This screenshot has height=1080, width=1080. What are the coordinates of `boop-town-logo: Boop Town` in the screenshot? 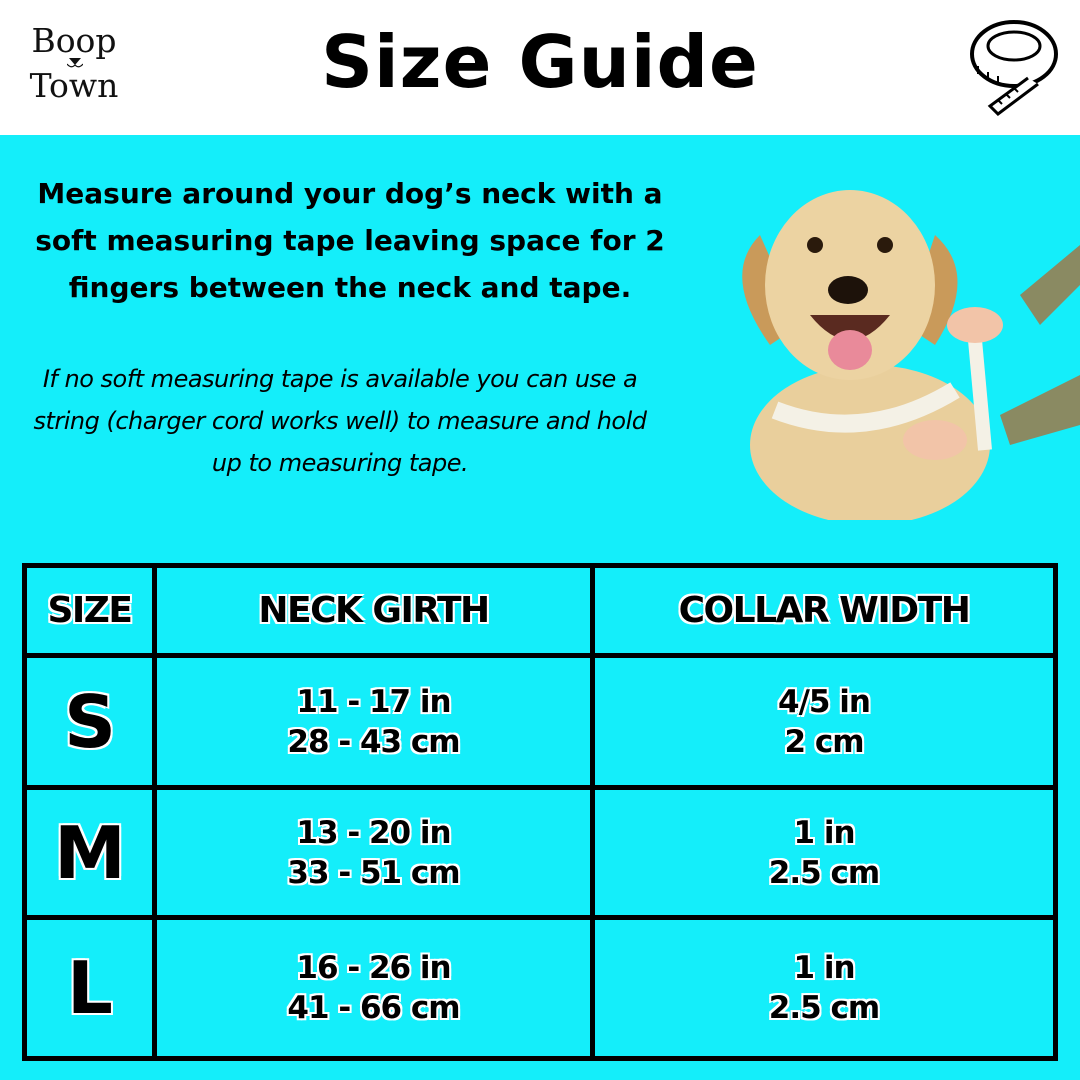 It's located at (74, 63).